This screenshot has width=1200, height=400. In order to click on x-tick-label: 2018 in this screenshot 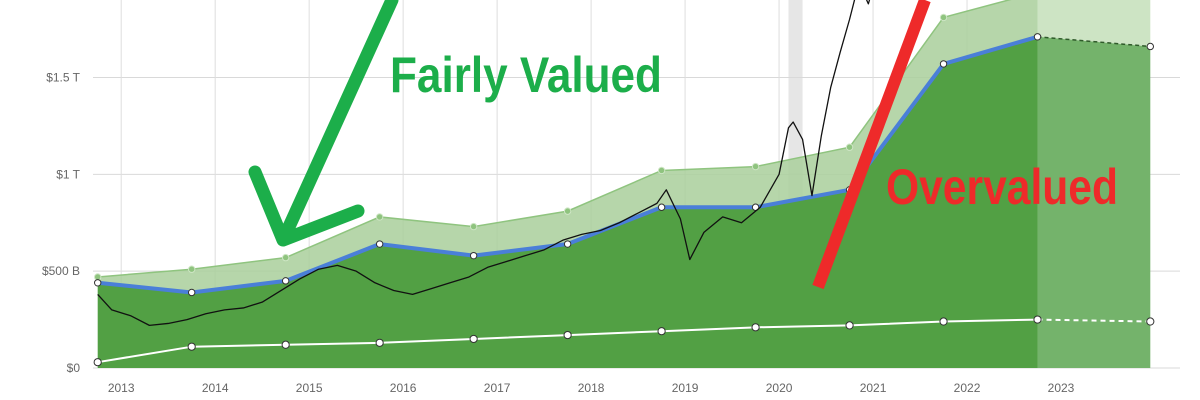, I will do `click(591, 388)`.